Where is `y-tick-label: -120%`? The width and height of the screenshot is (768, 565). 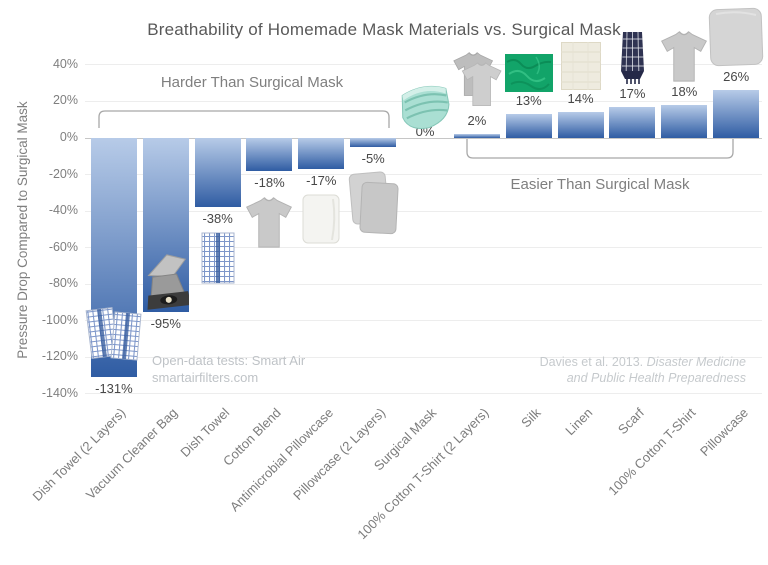
y-tick-label: -120% is located at coordinates (59, 356).